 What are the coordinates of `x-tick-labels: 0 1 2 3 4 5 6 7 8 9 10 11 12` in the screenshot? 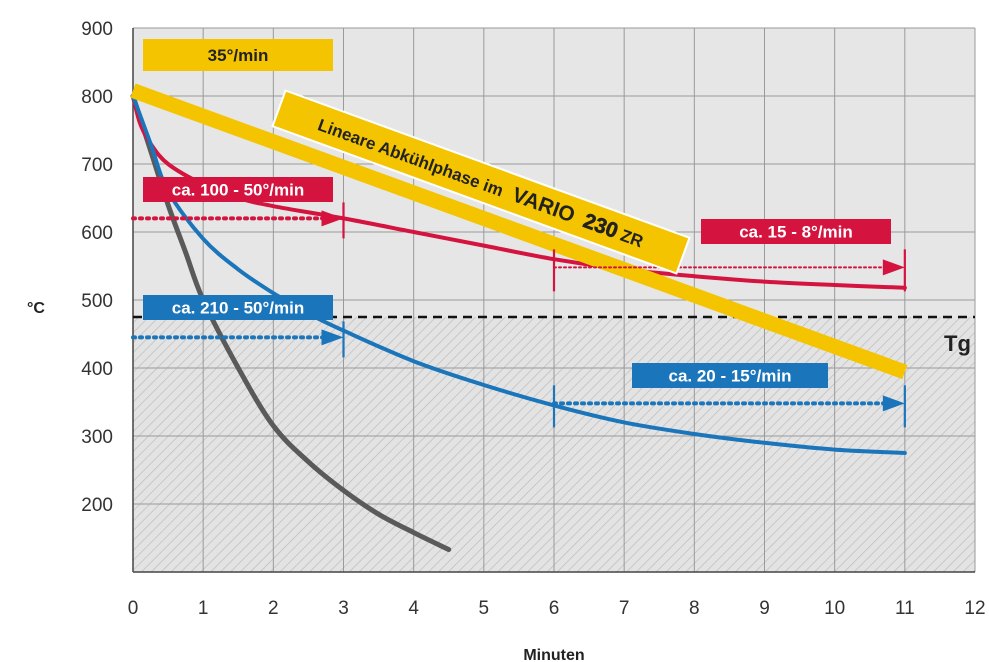 It's located at (557, 608).